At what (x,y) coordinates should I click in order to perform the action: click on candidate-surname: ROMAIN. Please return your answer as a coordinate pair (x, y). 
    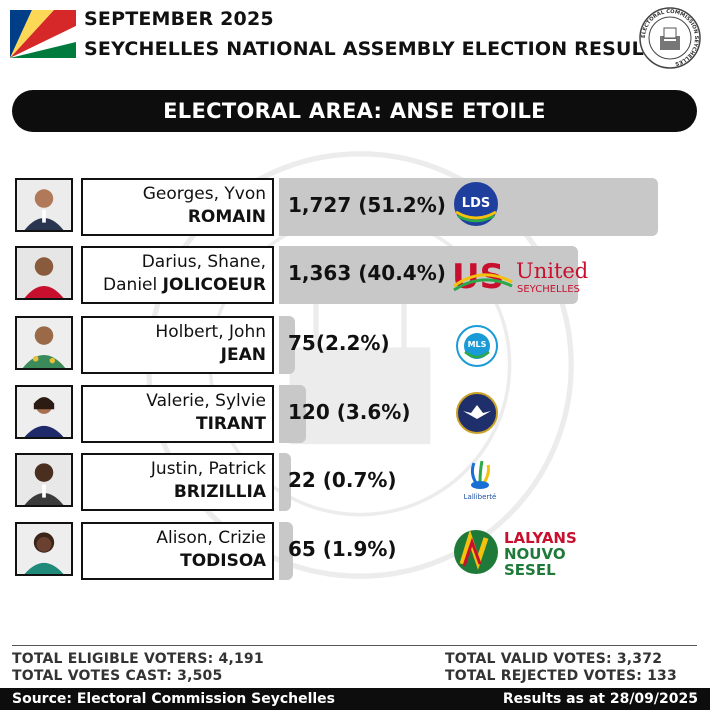
    Looking at the image, I should click on (226, 217).